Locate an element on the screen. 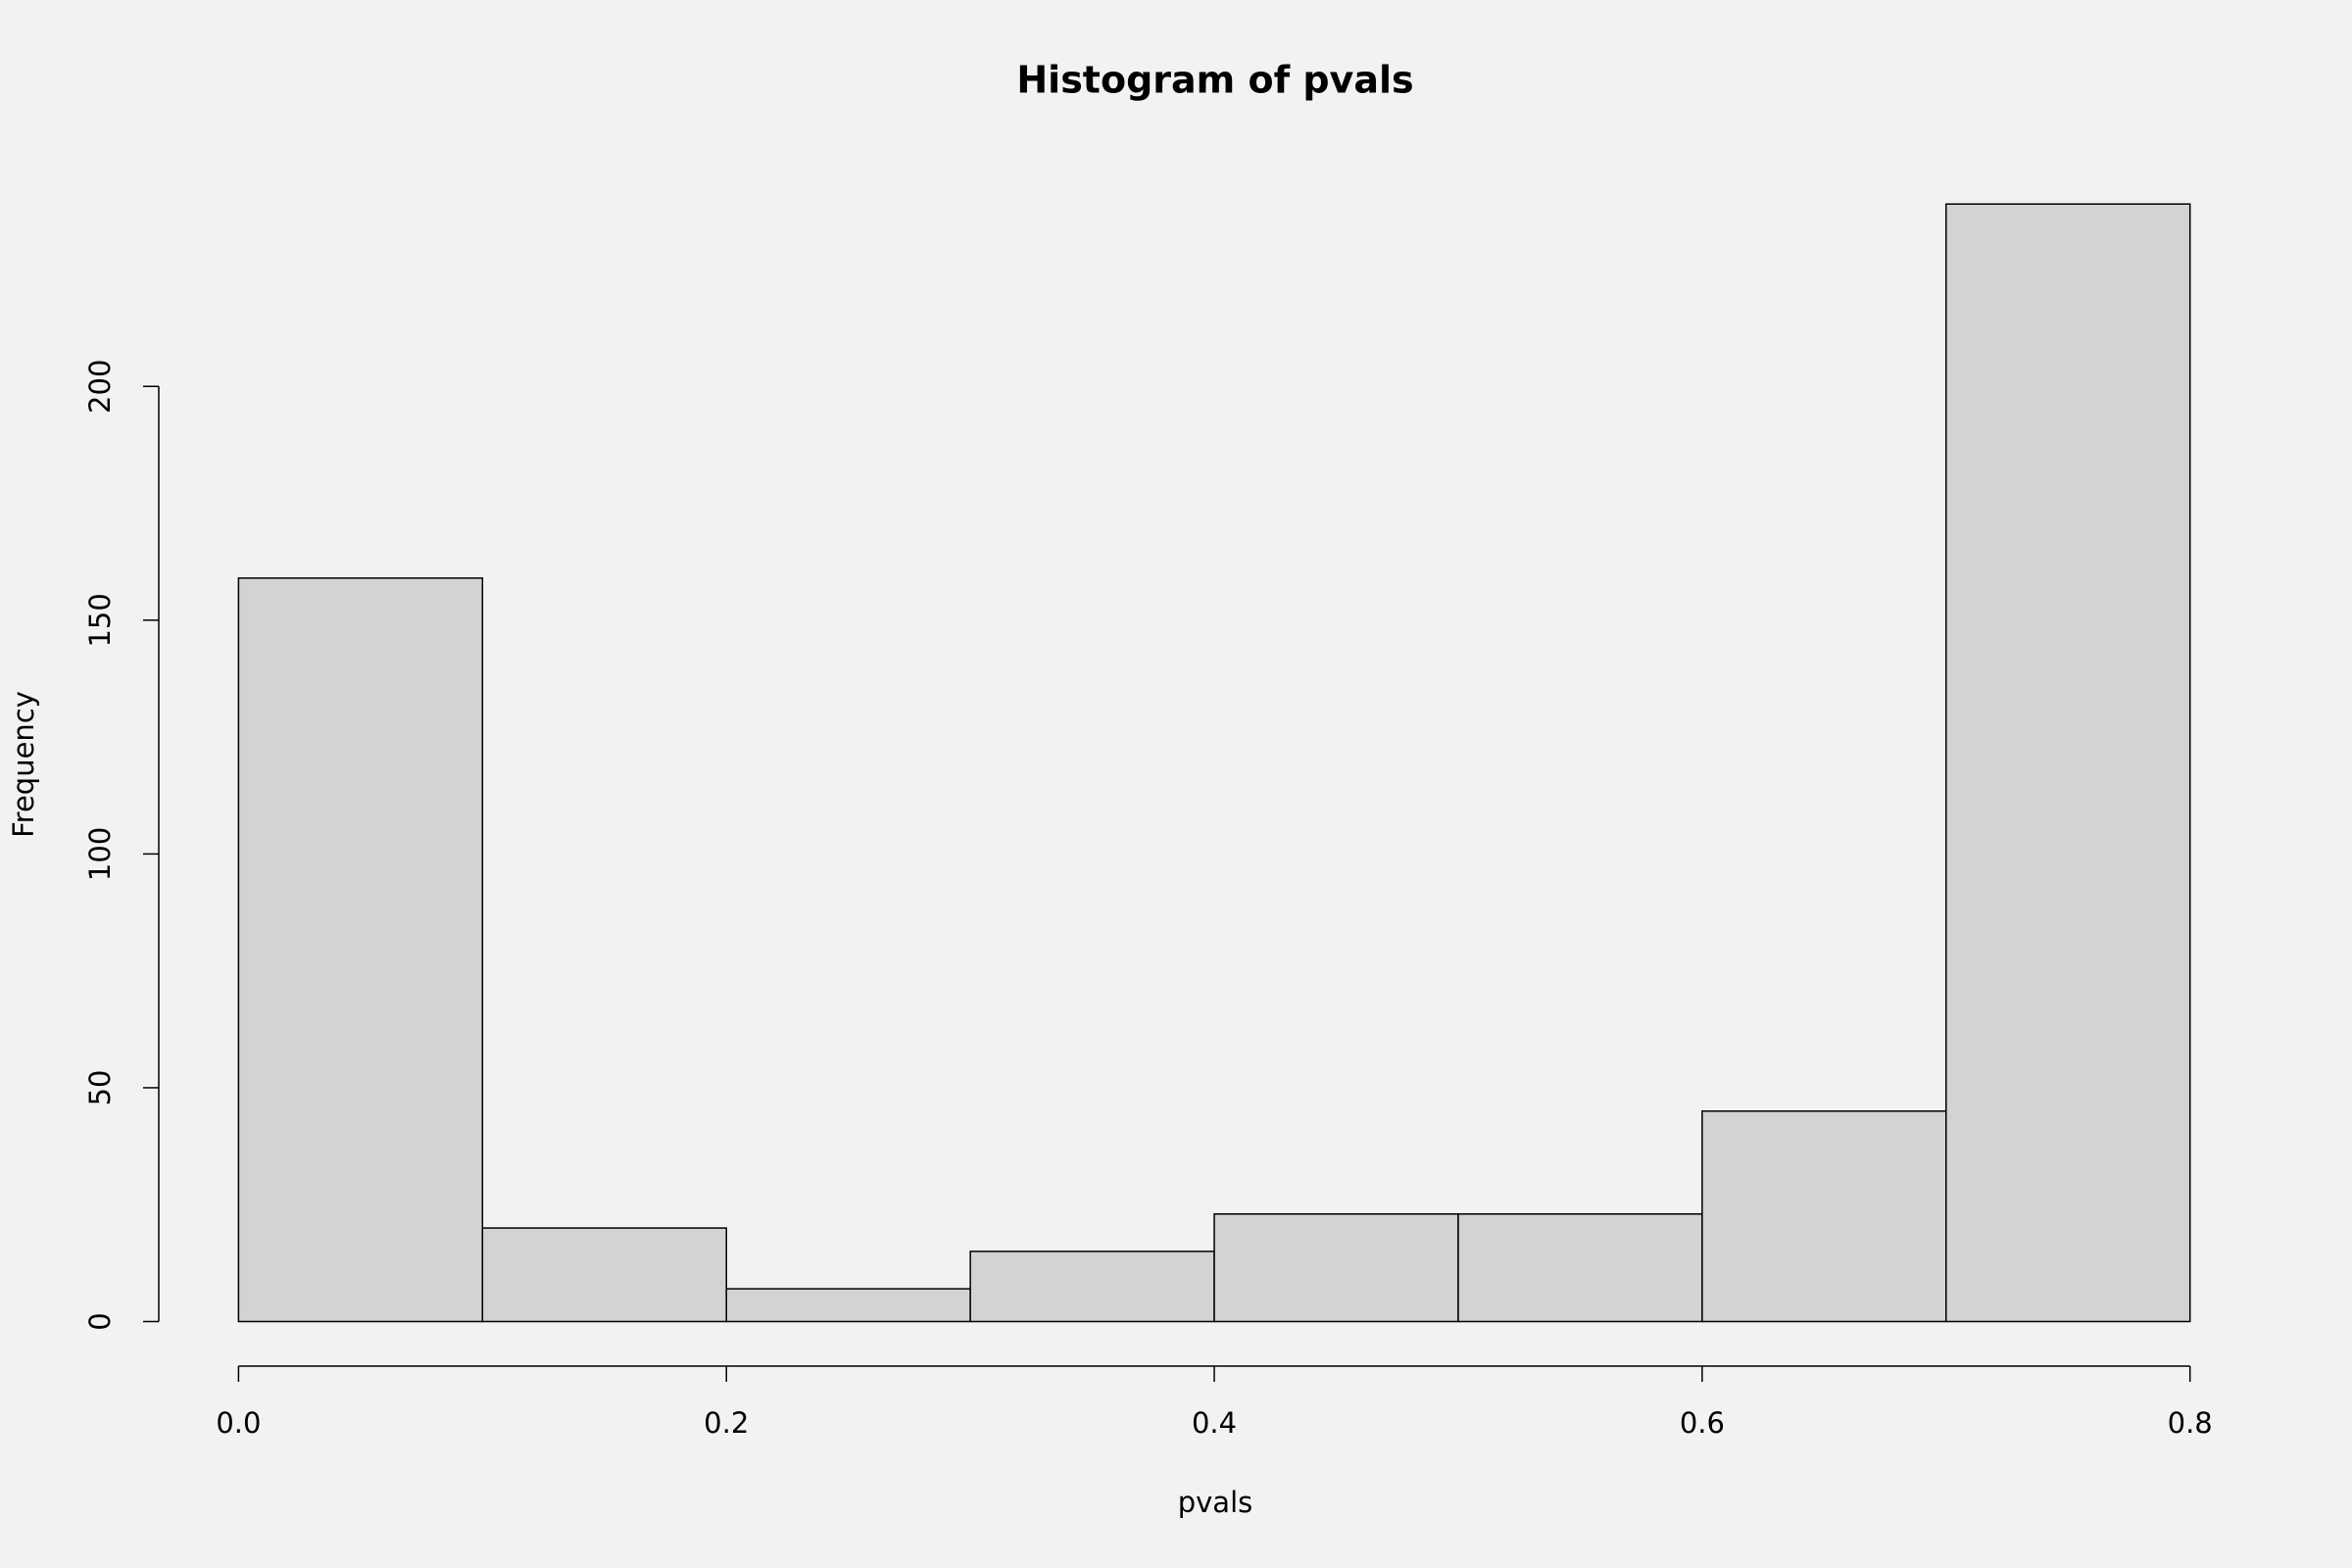  y-tick-label: 200 is located at coordinates (100, 387).